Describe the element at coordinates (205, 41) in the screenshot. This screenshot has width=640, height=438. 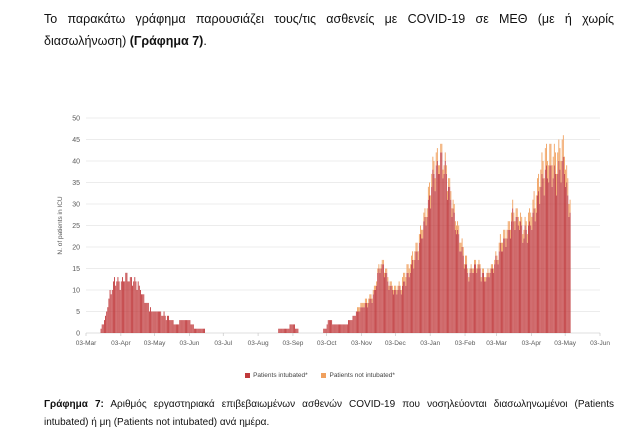
I see `intro-end: .` at that location.